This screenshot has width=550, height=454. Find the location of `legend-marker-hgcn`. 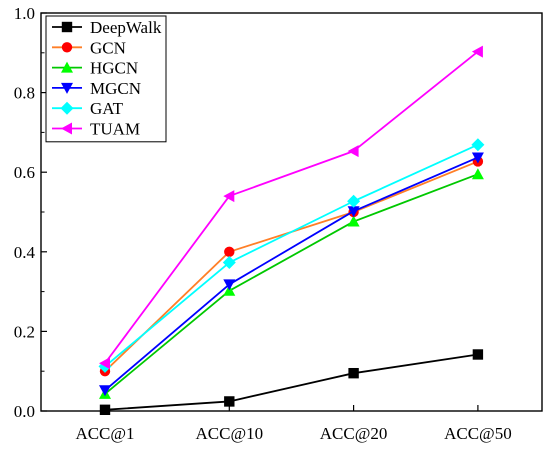

legend-marker-hgcn is located at coordinates (67, 67).